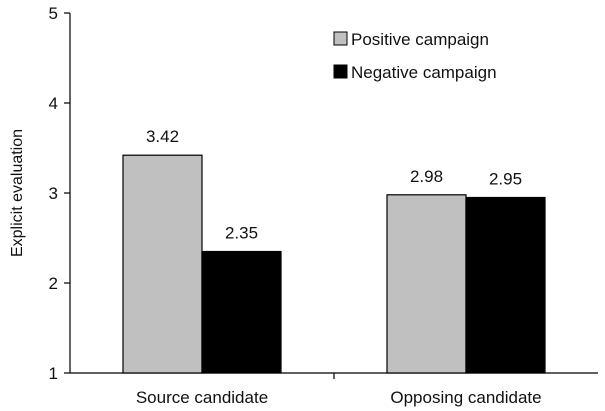 The width and height of the screenshot is (605, 411). Describe the element at coordinates (53, 373) in the screenshot. I see `y-tick-label: 1` at that location.